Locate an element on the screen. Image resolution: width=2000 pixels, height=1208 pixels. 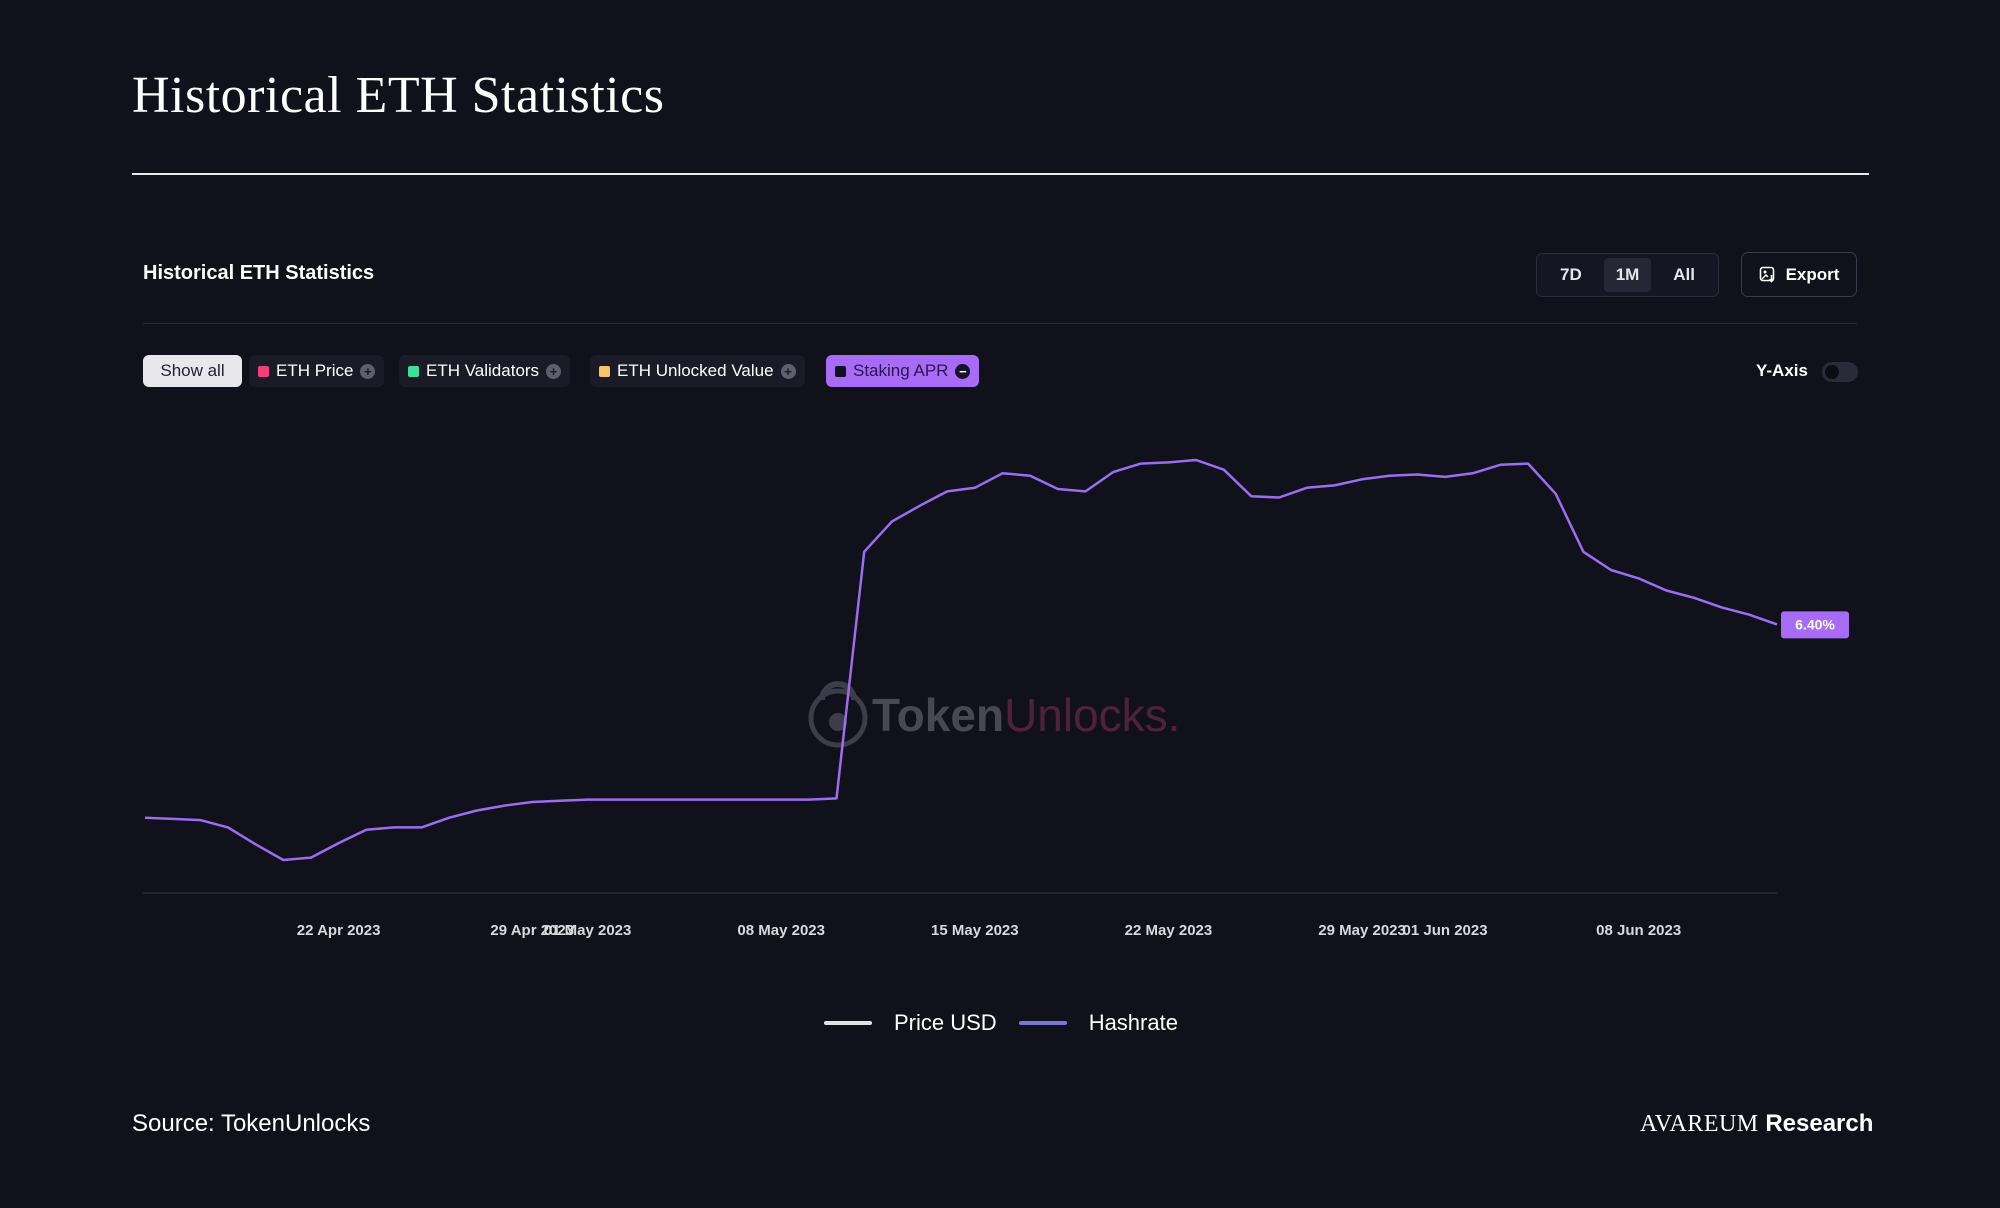
eth-unlocked-value-color-swatch is located at coordinates (604, 371).